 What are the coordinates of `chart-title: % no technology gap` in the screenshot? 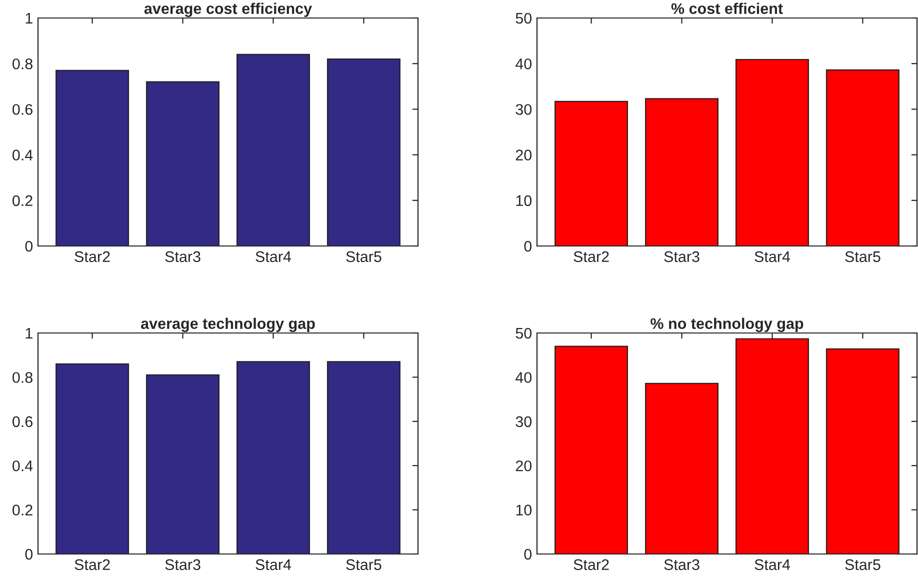 It's located at (727, 325).